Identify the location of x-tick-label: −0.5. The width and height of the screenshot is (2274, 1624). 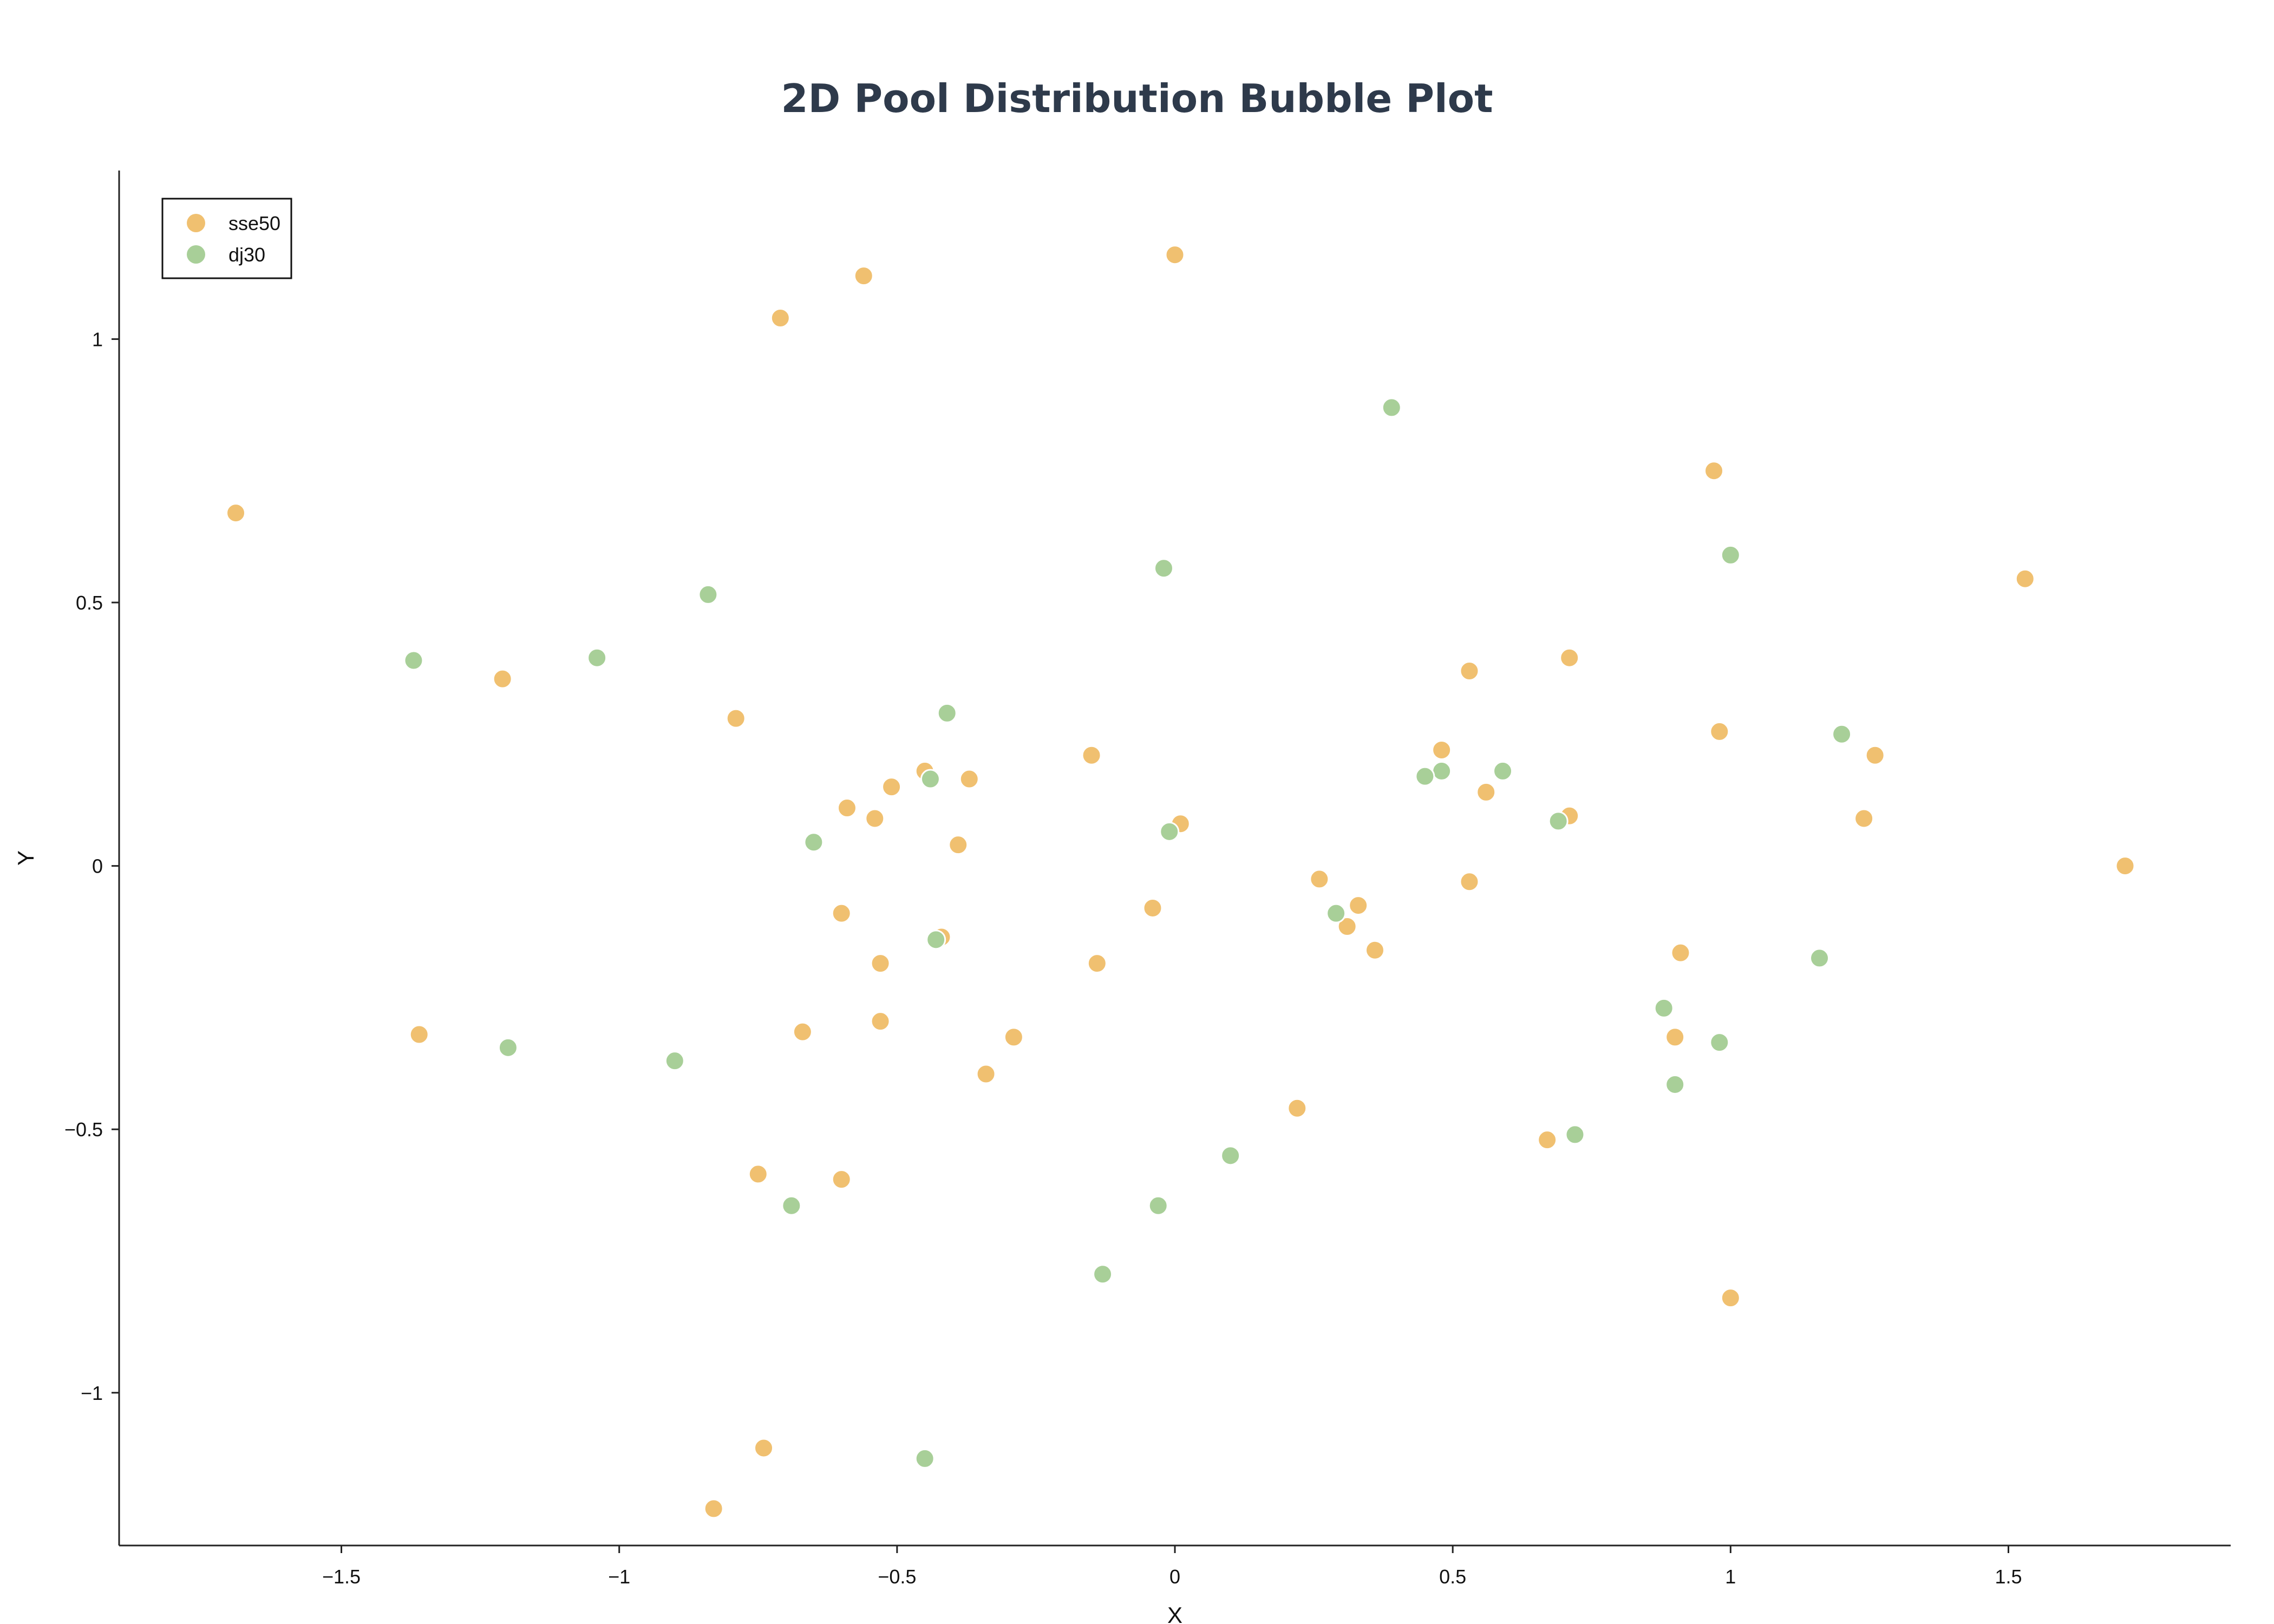
(897, 1577).